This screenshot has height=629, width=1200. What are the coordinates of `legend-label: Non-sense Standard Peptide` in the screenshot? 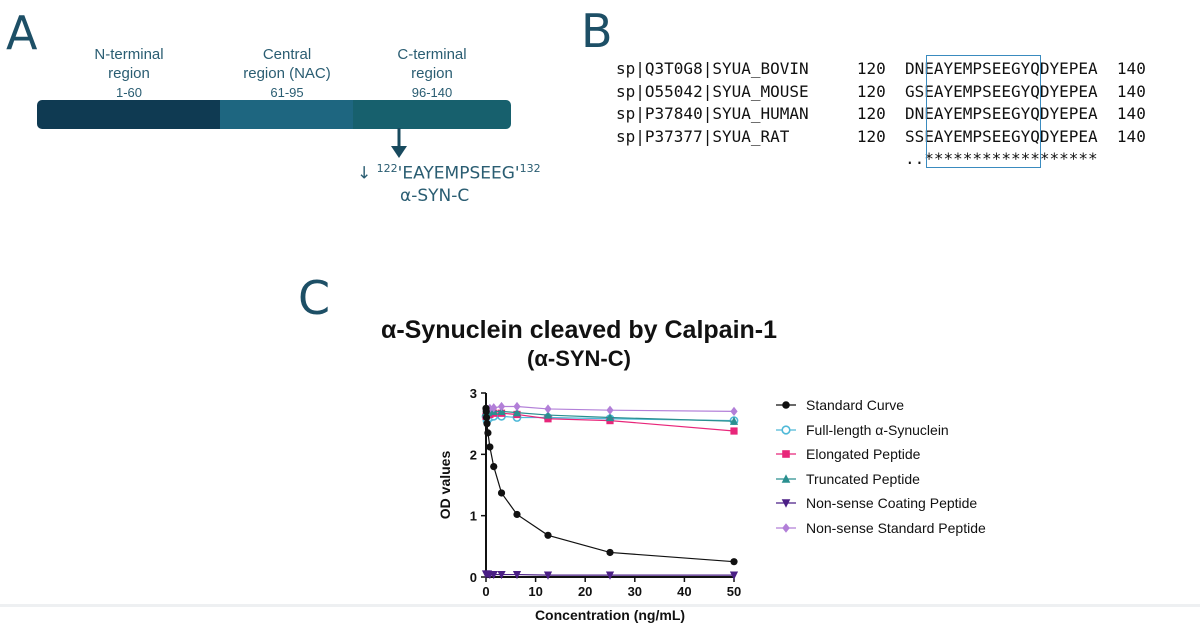 It's located at (896, 527).